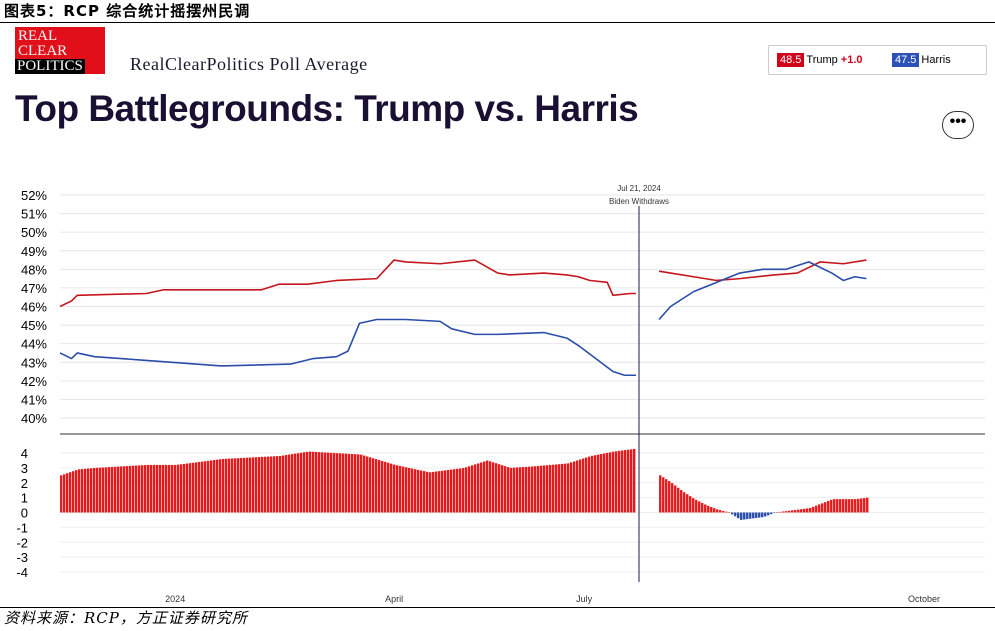 The height and width of the screenshot is (631, 995). Describe the element at coordinates (497, 22) in the screenshot. I see `top-rule` at that location.